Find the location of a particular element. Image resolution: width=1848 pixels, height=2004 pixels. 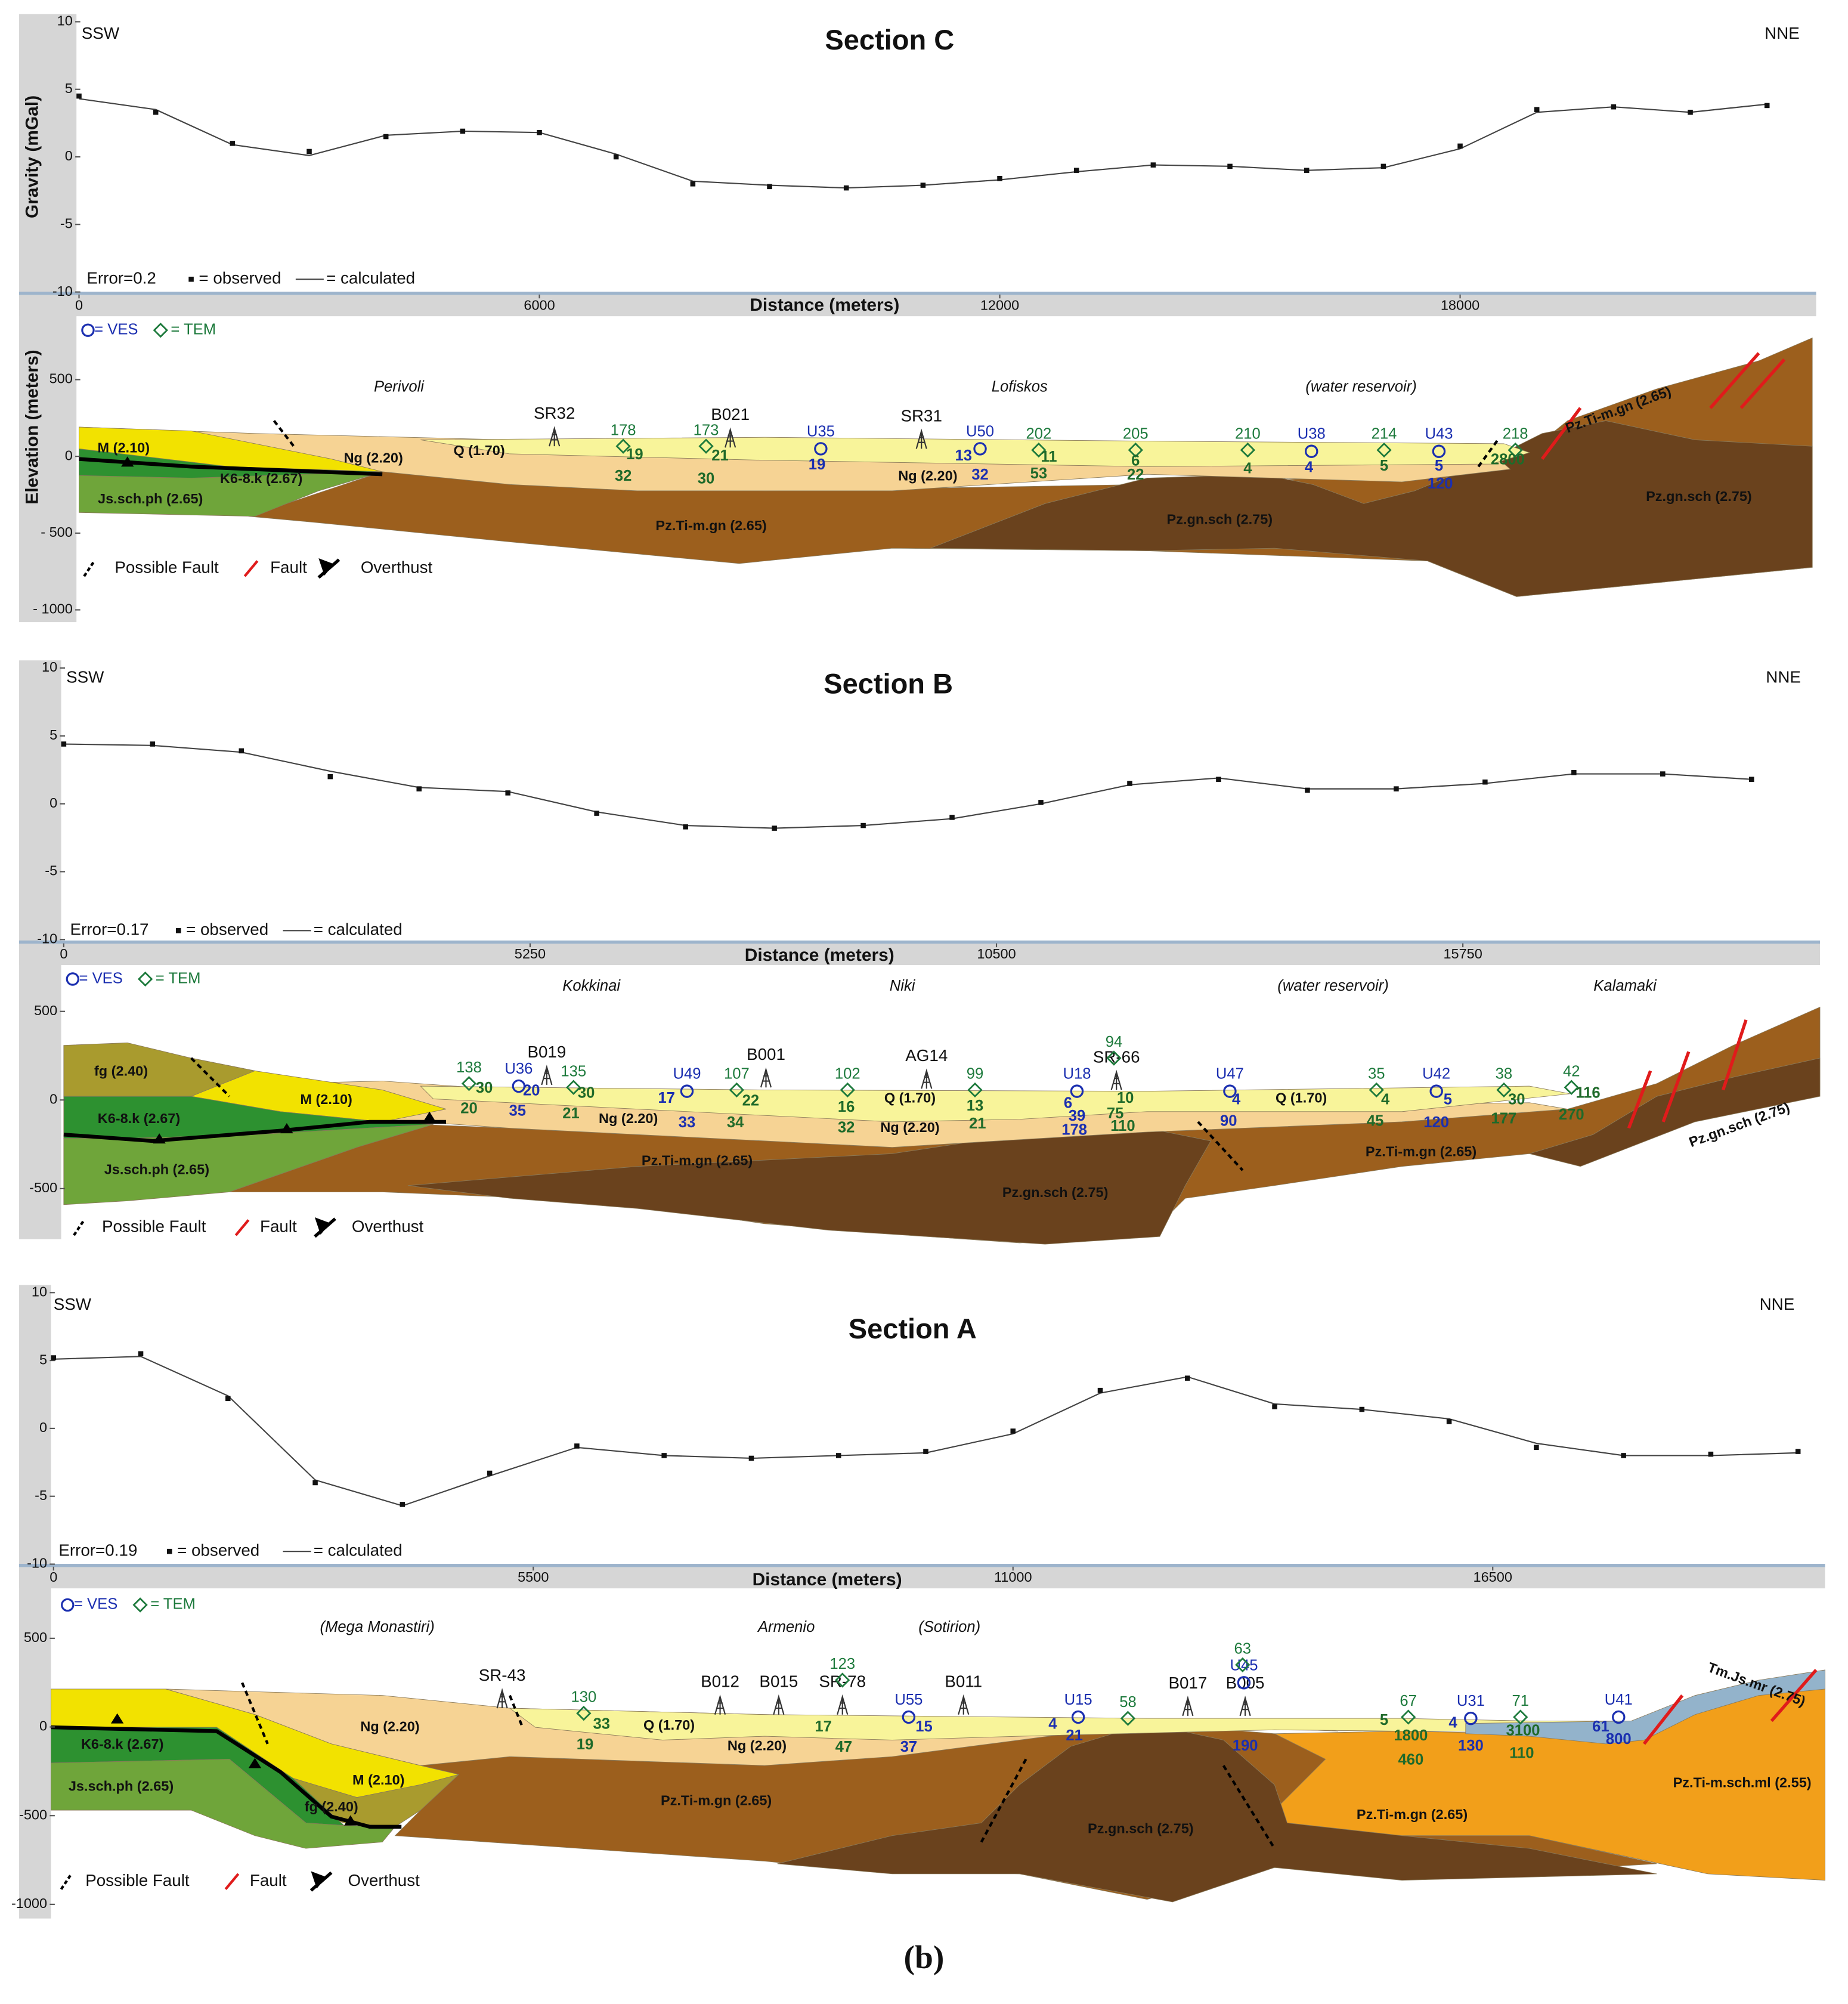

y-tick-label: 10 is located at coordinates (65, 21).